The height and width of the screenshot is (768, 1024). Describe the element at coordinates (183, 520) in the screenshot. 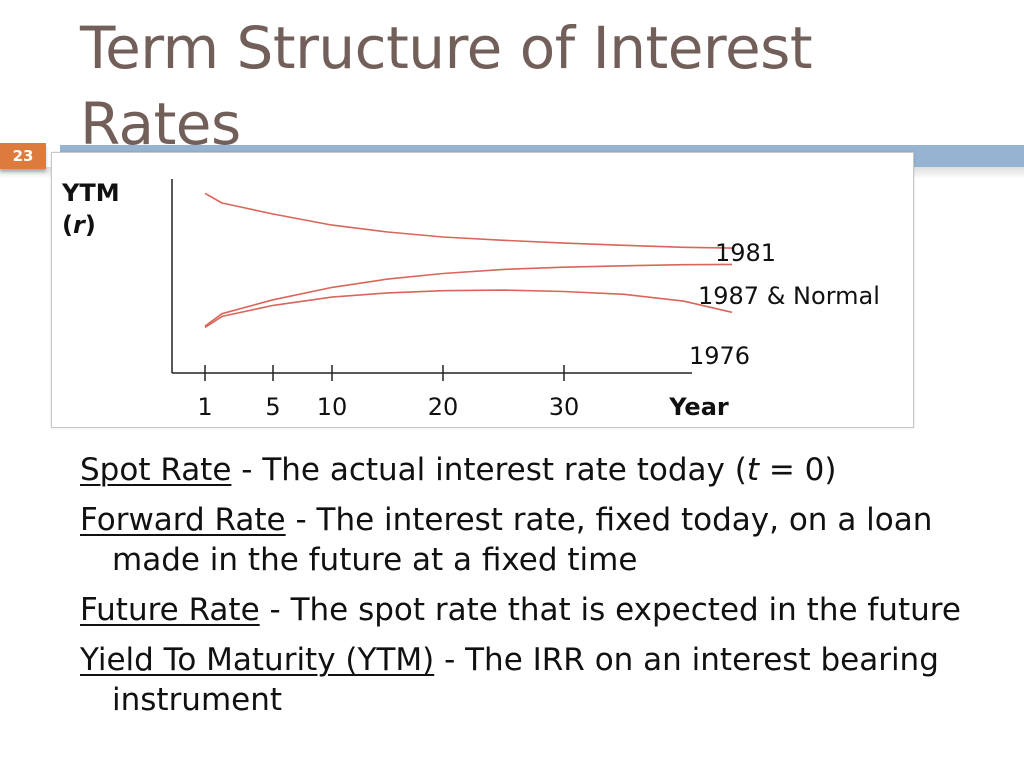

I see `term-forward-rate: Forward Rate` at that location.